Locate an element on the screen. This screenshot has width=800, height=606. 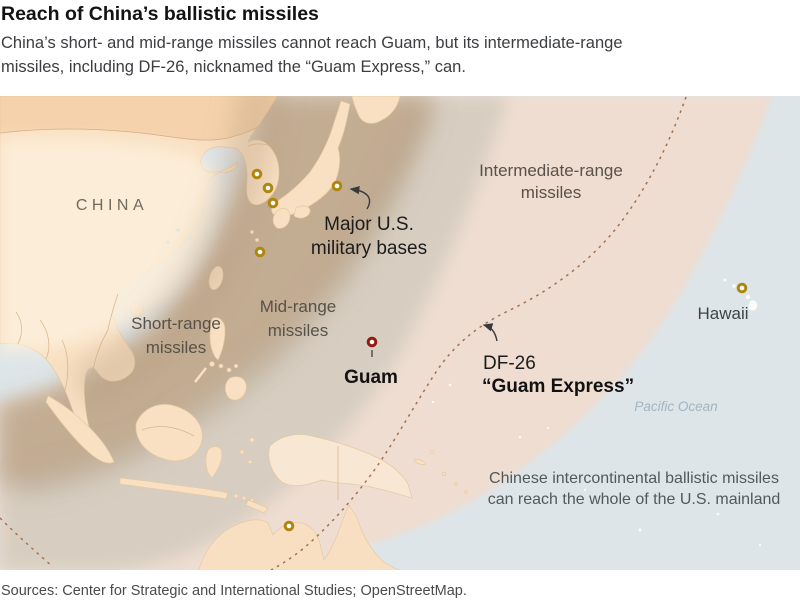
land-palawan is located at coordinates (200, 375).